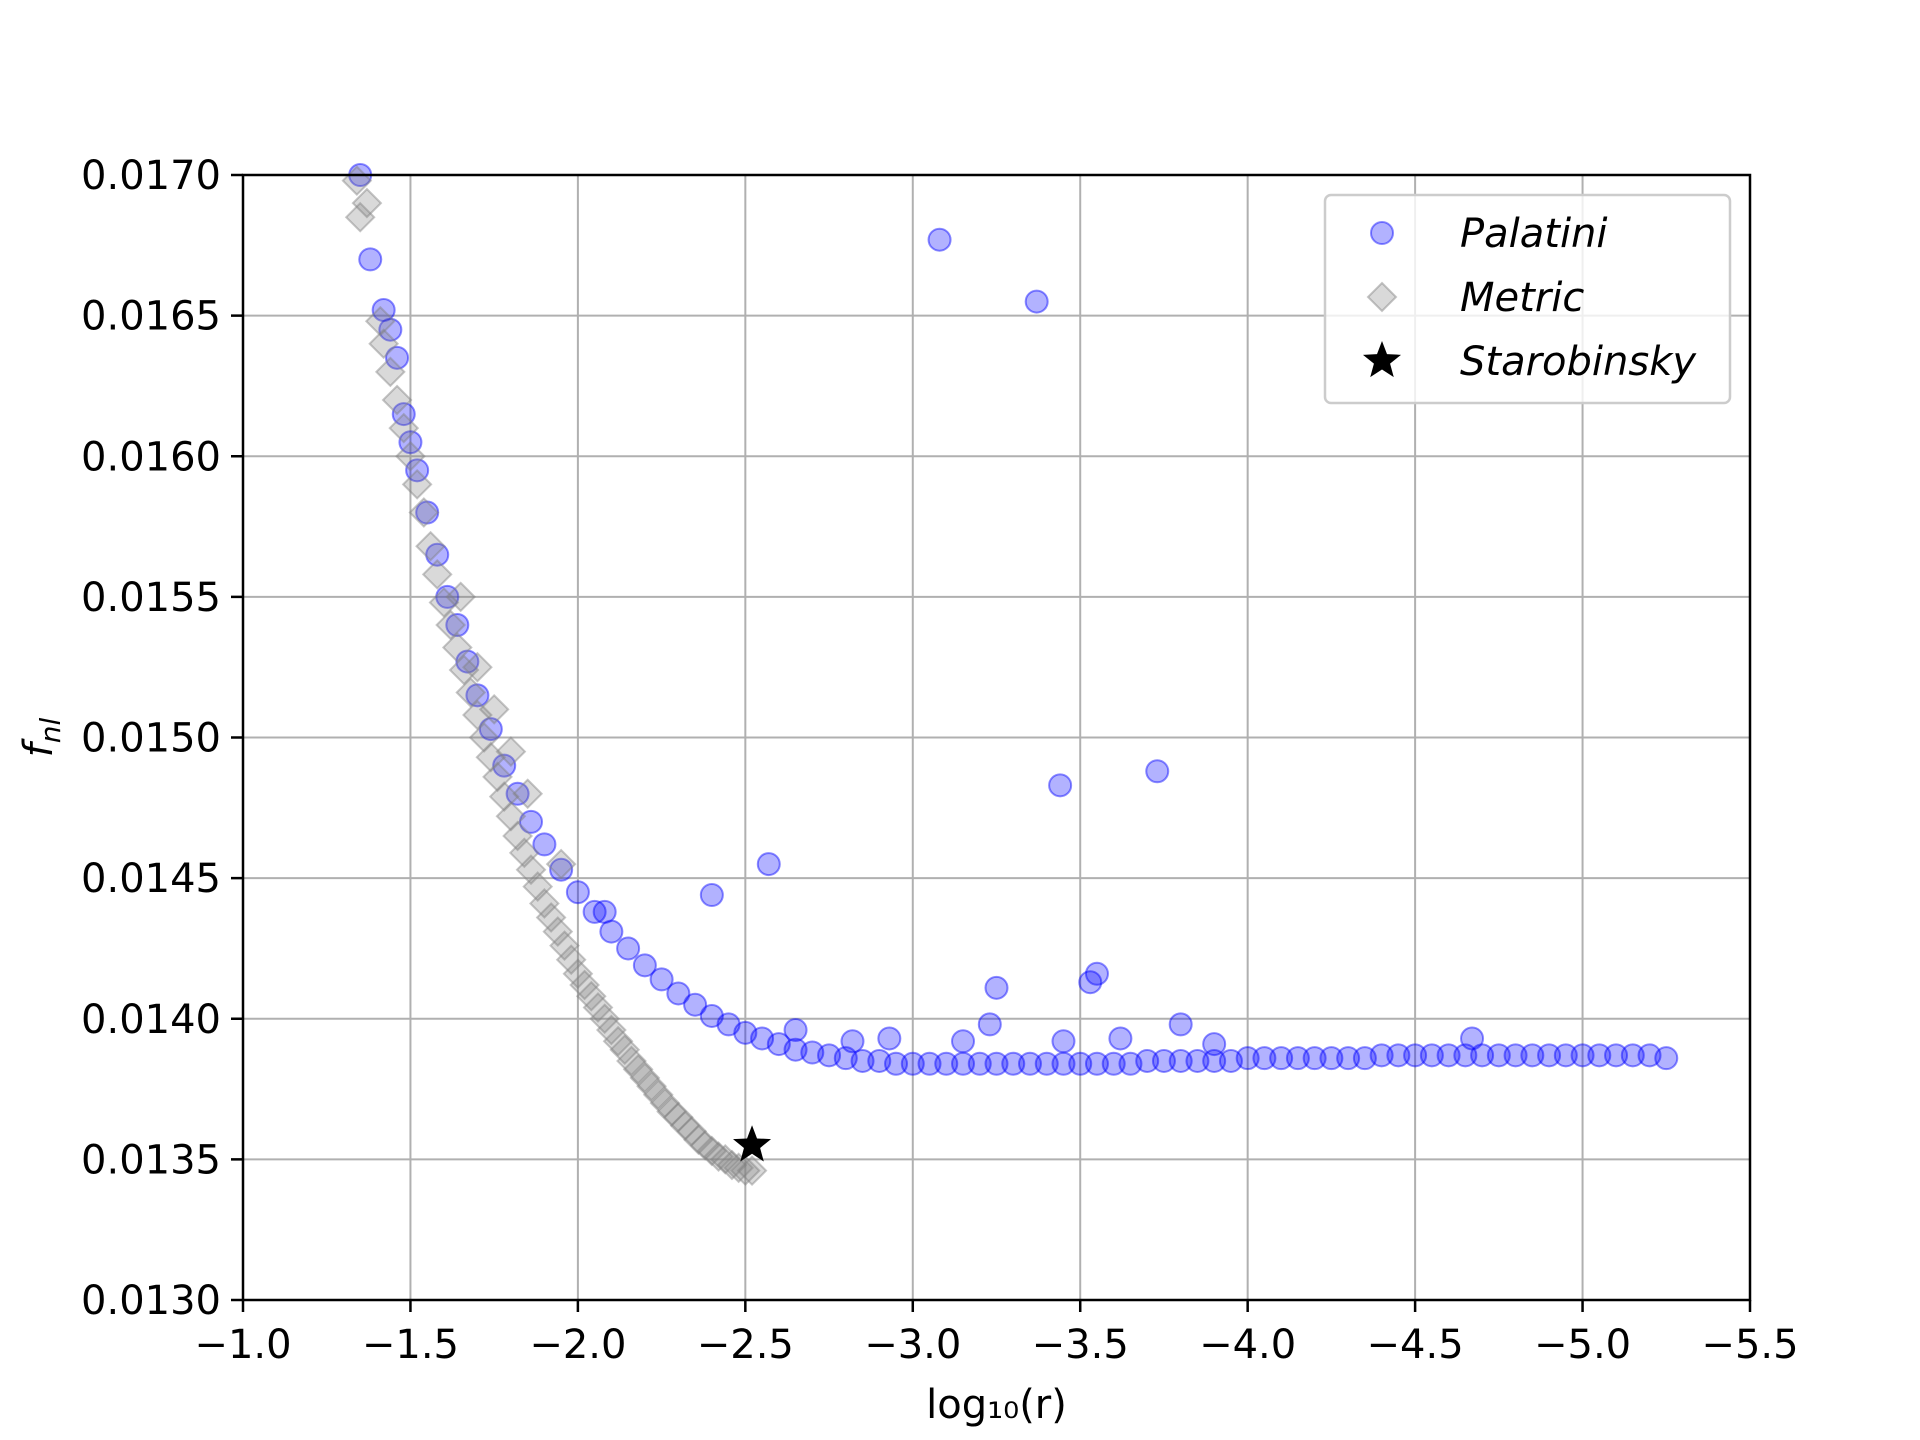 This screenshot has height=1440, width=1920. I want to click on legend-marker-palatini, so click(1382, 233).